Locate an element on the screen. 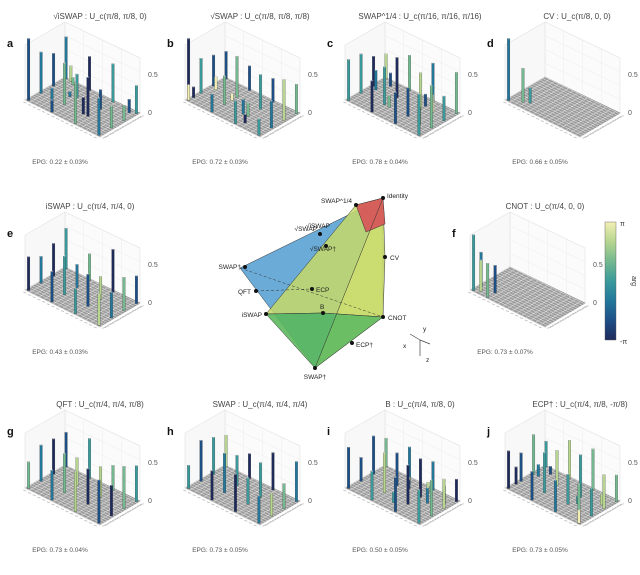  tetra-label: √iSWAP is located at coordinates (318, 226).